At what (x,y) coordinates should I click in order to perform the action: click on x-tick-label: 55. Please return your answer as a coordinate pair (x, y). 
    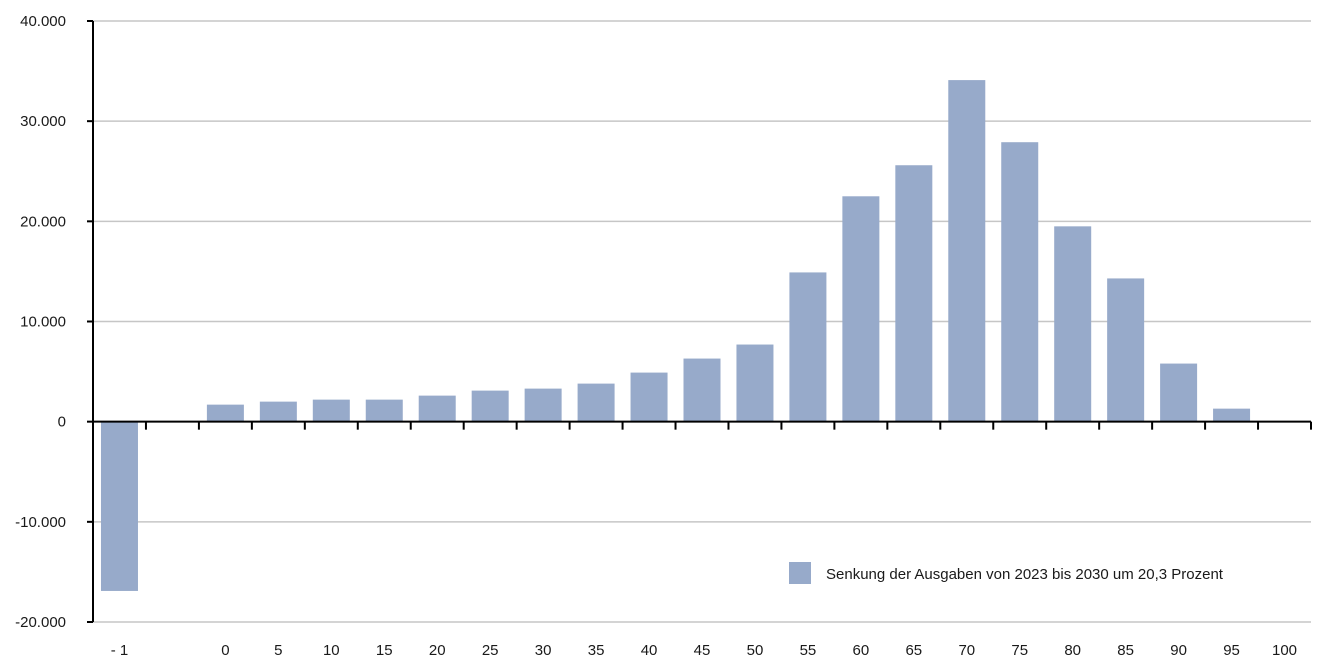
    Looking at the image, I should click on (808, 650).